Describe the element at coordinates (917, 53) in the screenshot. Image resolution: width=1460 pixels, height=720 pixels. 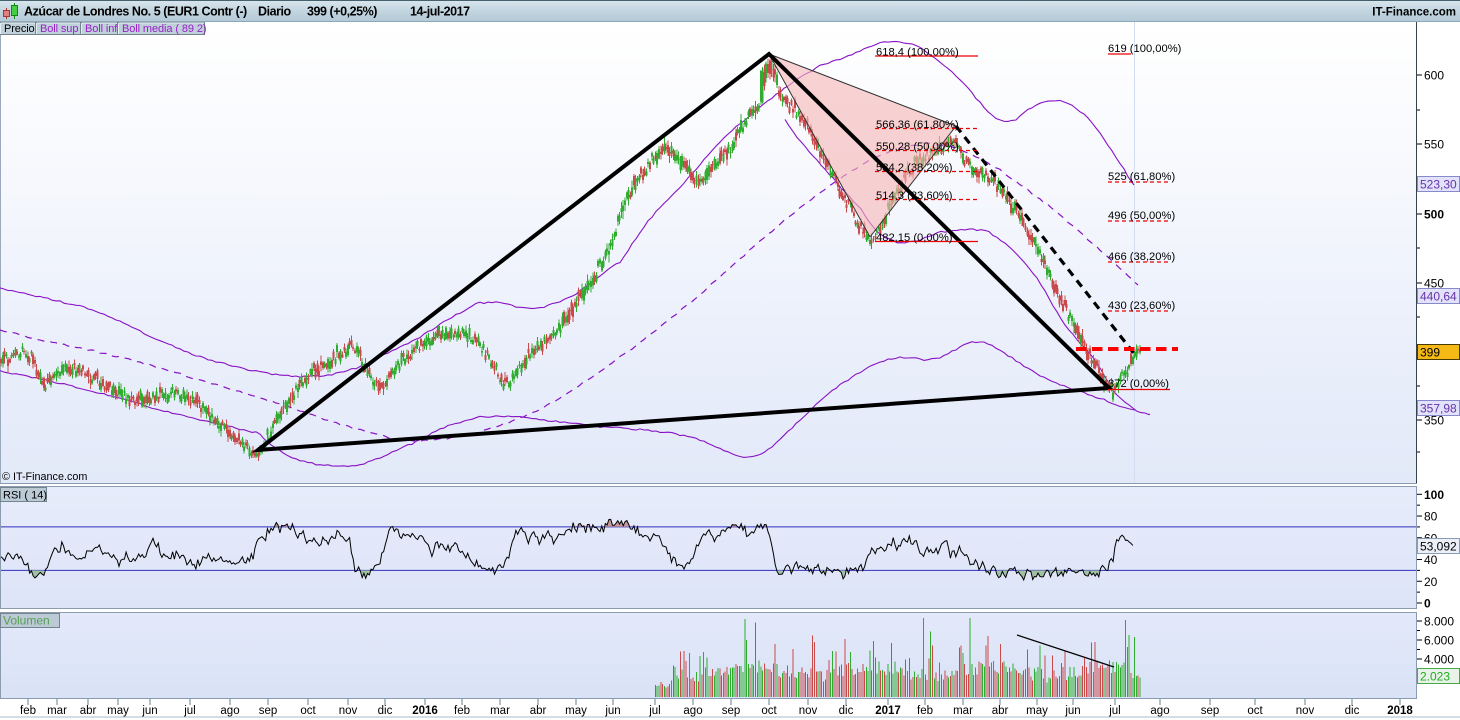
I see `svg-text: 618,4 (100,00%)` at that location.